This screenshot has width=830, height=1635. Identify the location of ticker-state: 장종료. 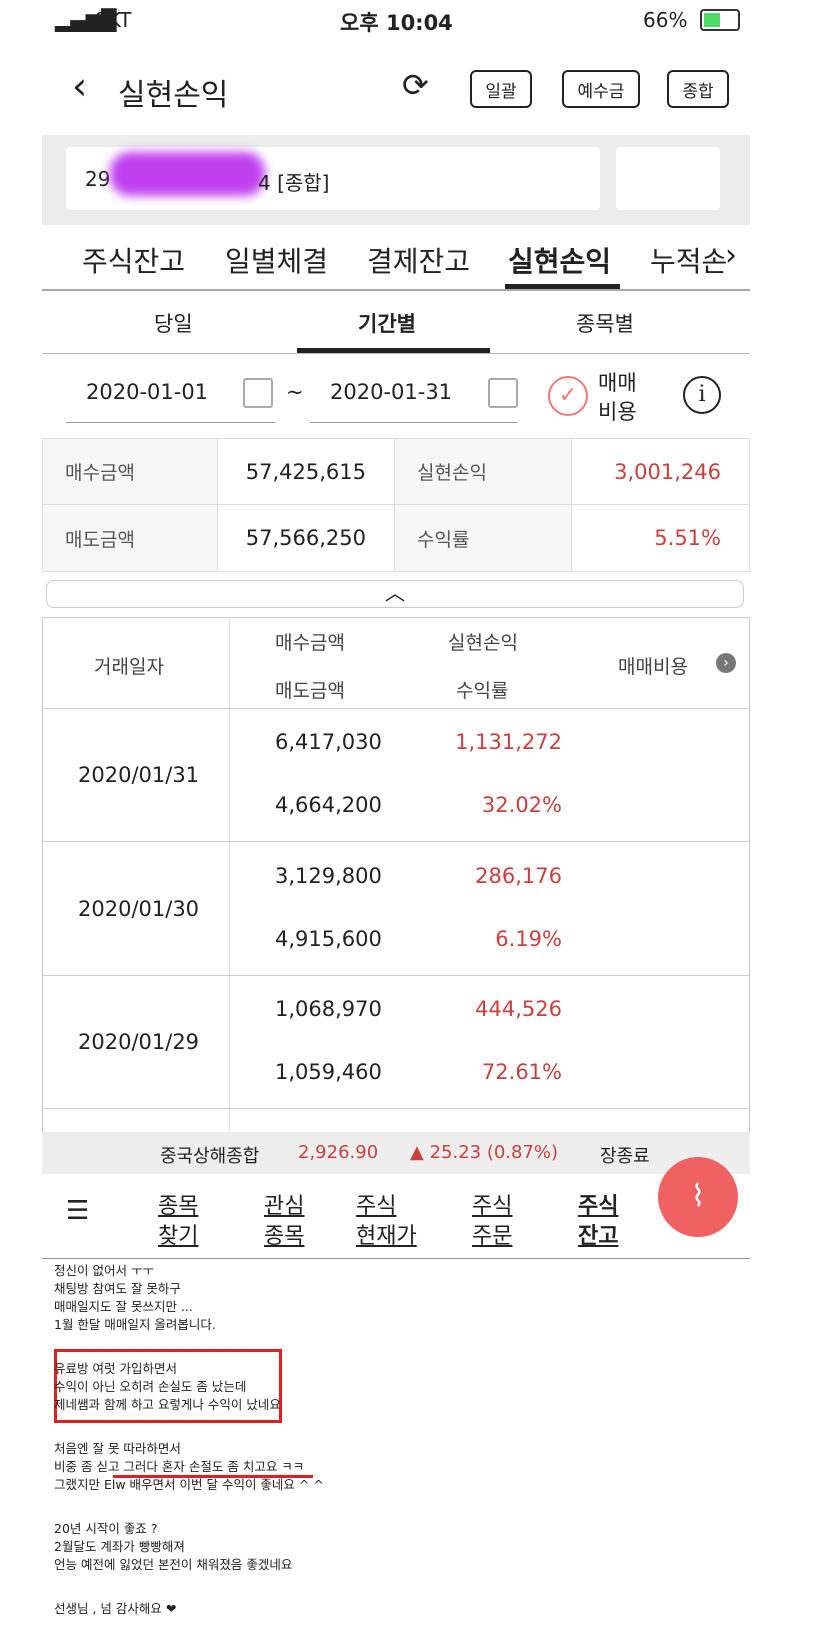
(625, 1156).